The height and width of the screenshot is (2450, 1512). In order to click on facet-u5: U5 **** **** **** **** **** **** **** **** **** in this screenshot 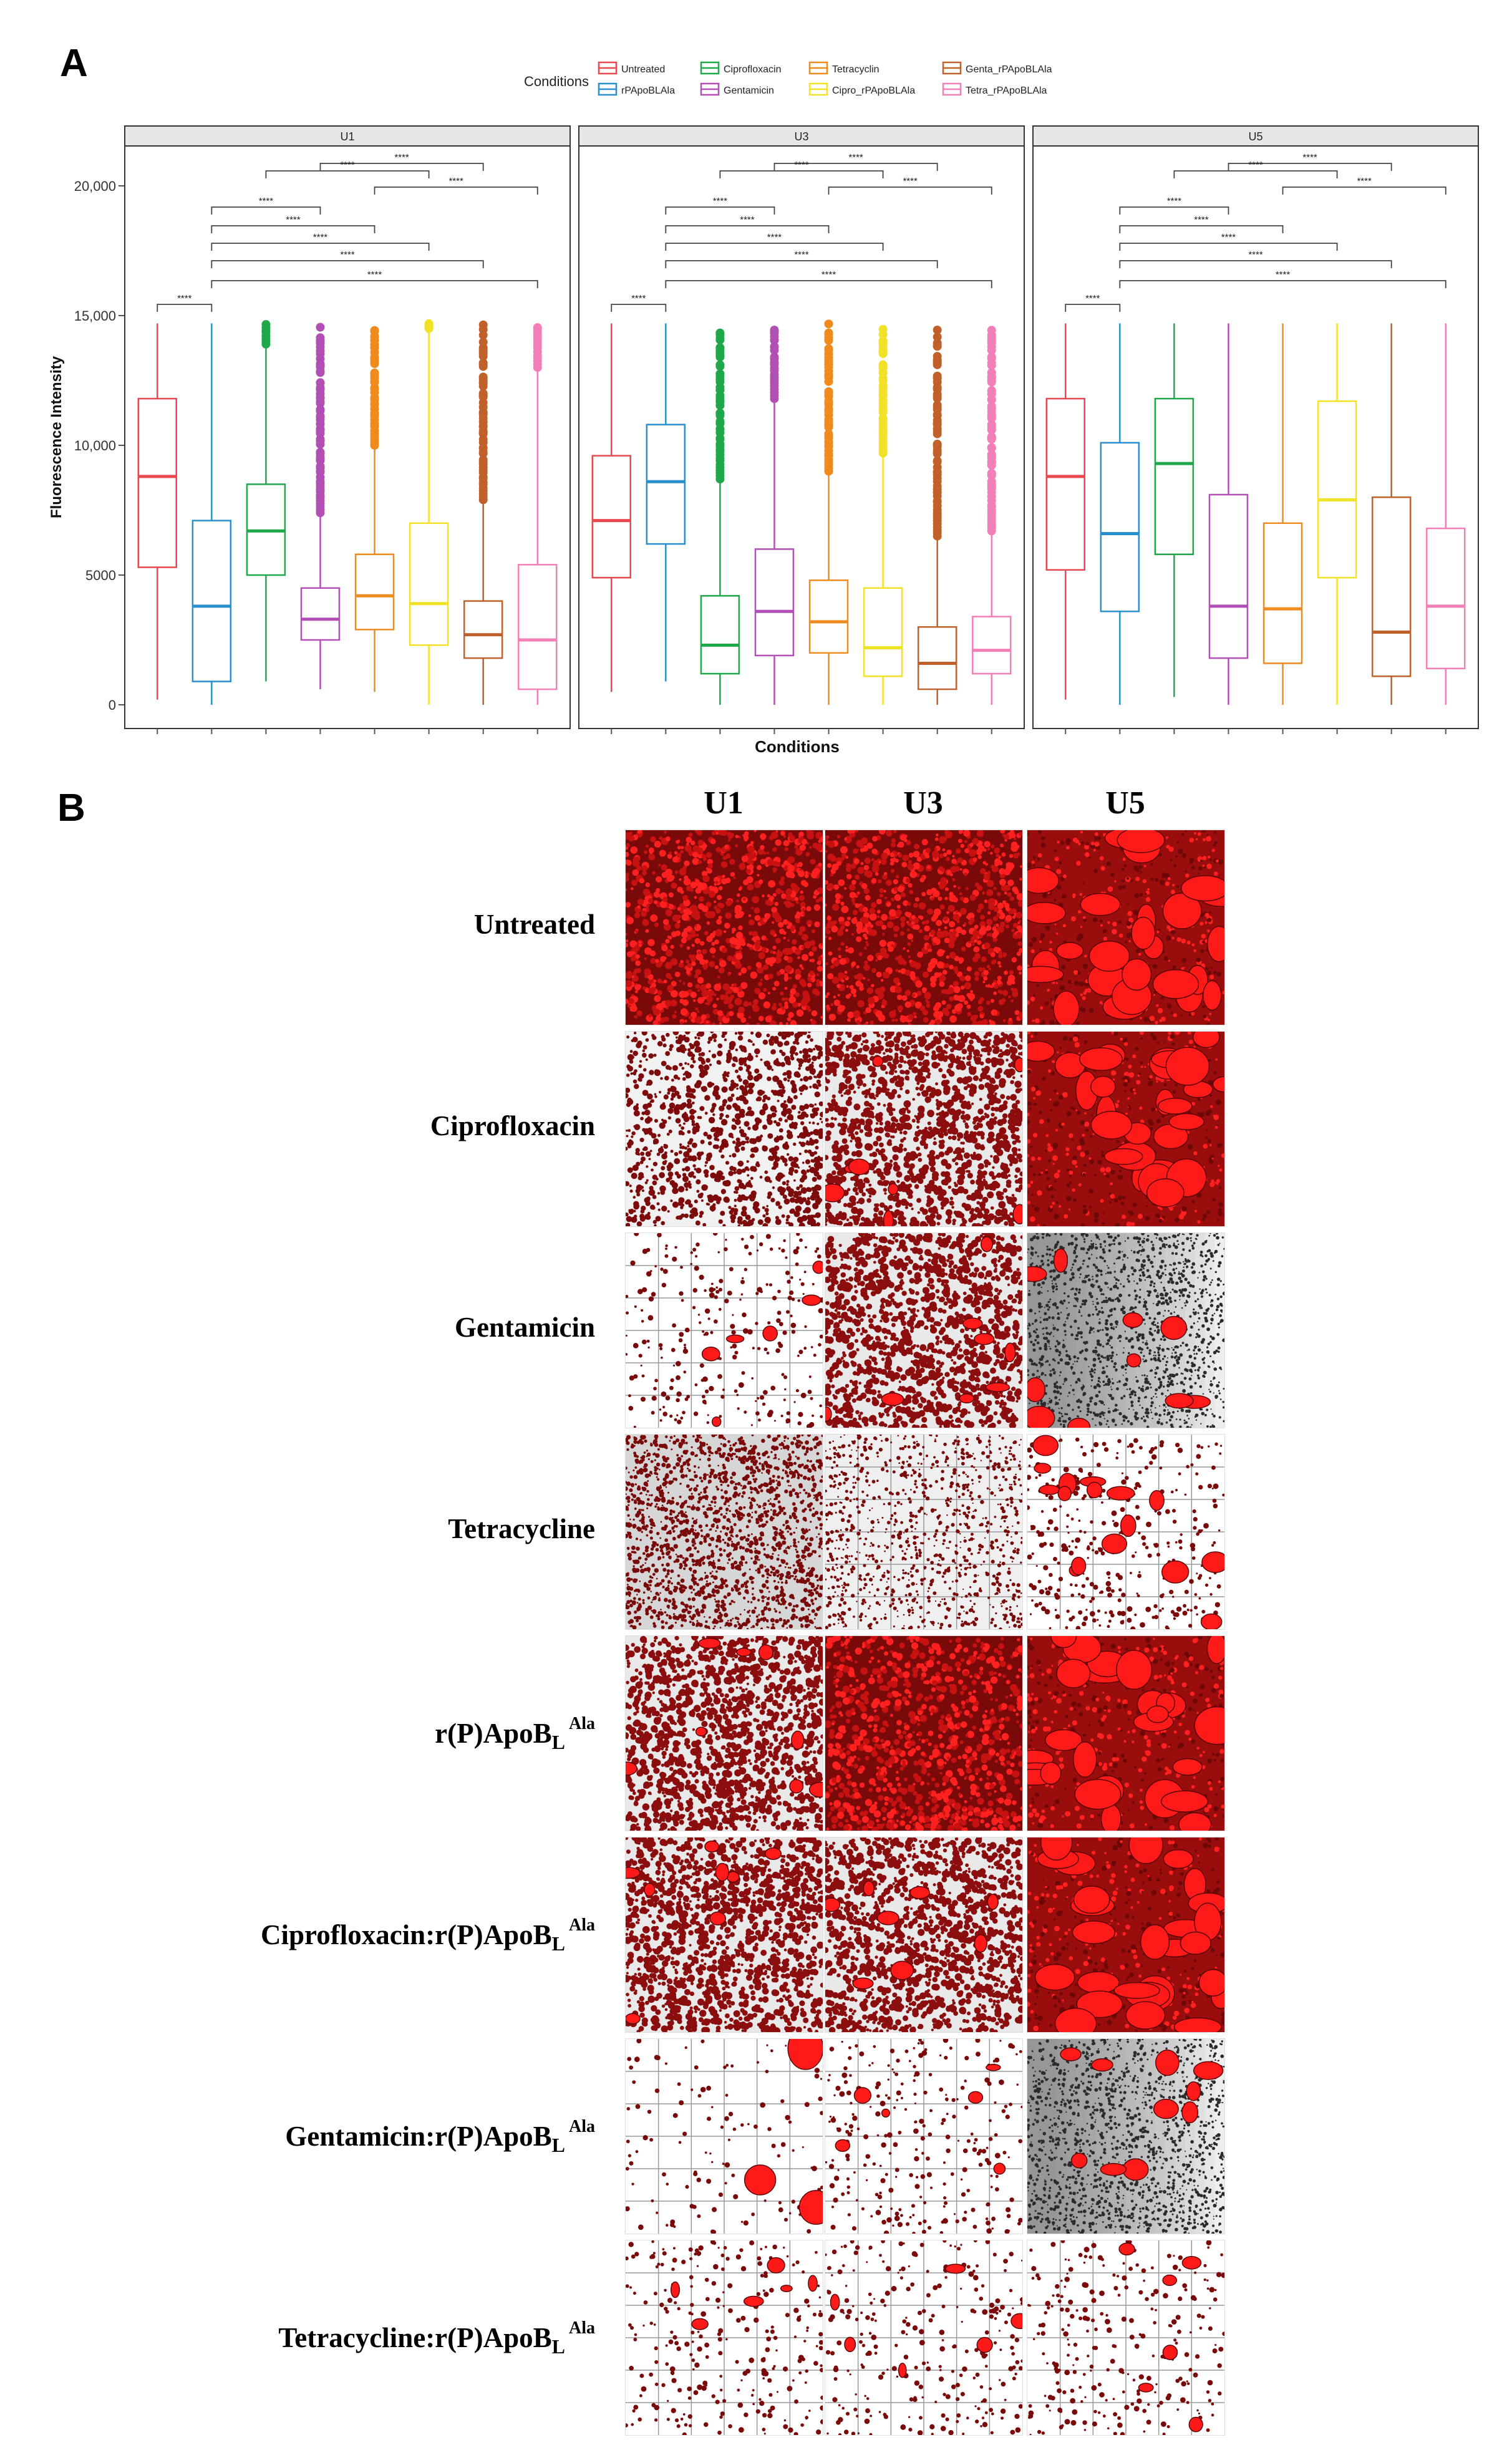, I will do `click(1255, 429)`.